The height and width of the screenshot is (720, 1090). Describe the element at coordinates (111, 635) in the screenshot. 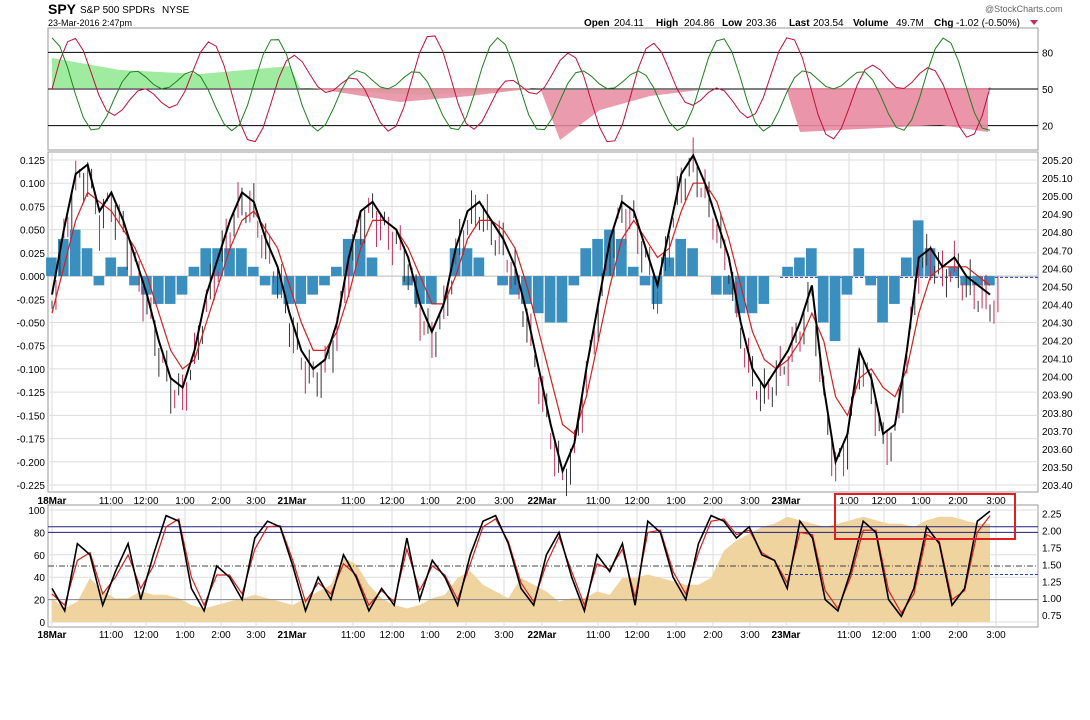

I see `lower-x-label: 11:00` at that location.